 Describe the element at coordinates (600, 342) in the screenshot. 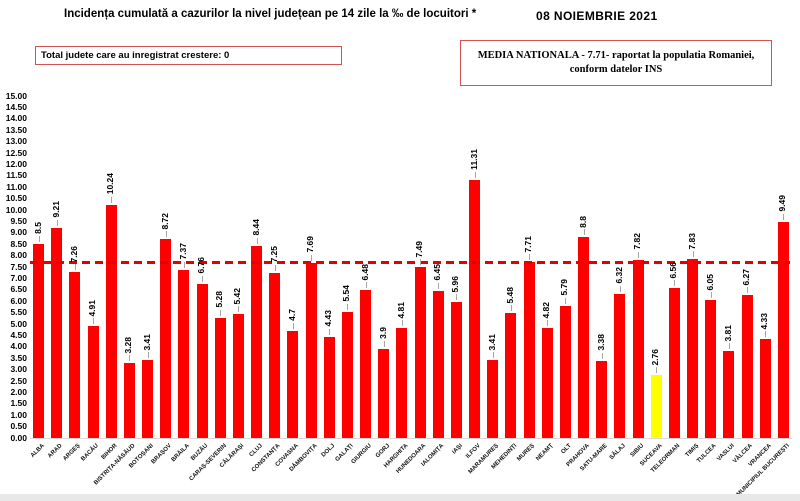

I see `bar-value-label: 3.38` at that location.